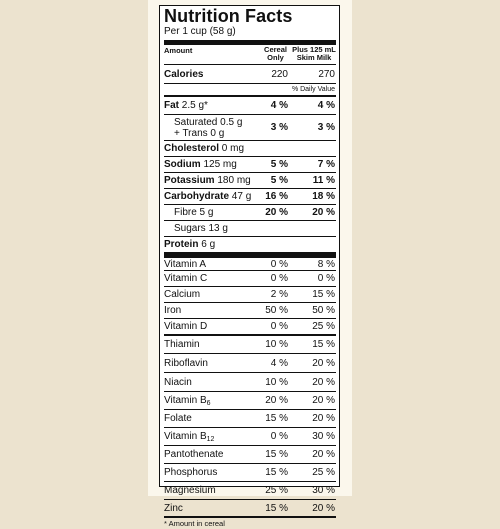  What do you see at coordinates (178, 382) in the screenshot?
I see `vitamin-label: Niacin` at bounding box center [178, 382].